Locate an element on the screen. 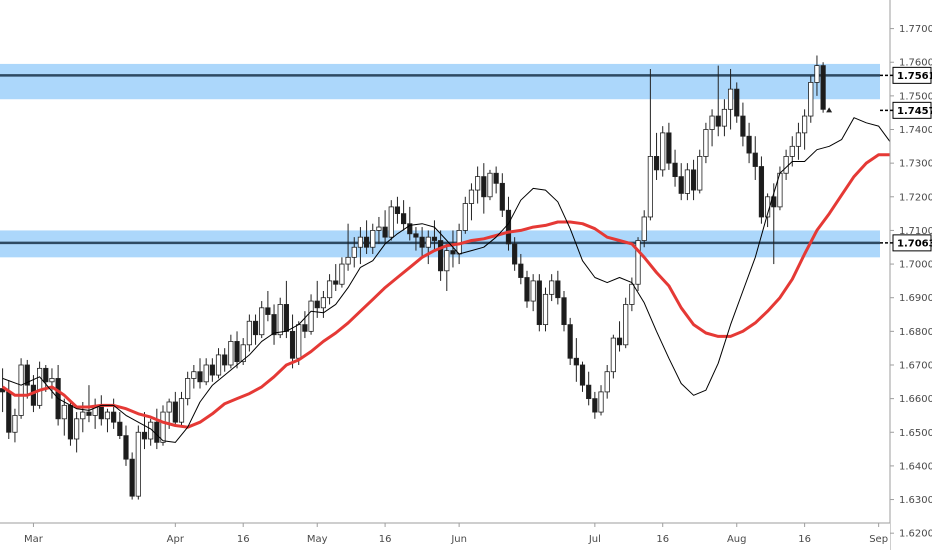 This screenshot has width=932, height=550. price-tick-label: 1.77000 is located at coordinates (915, 29).